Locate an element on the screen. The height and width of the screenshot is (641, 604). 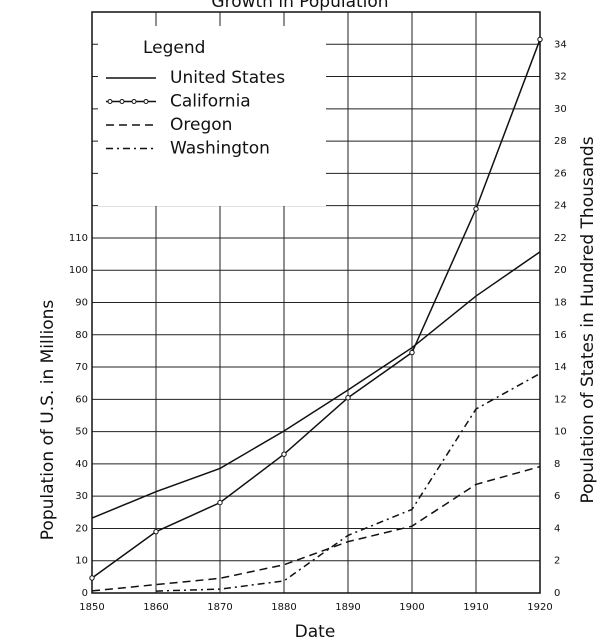
y2-tick-label: 6 is located at coordinates (557, 496).